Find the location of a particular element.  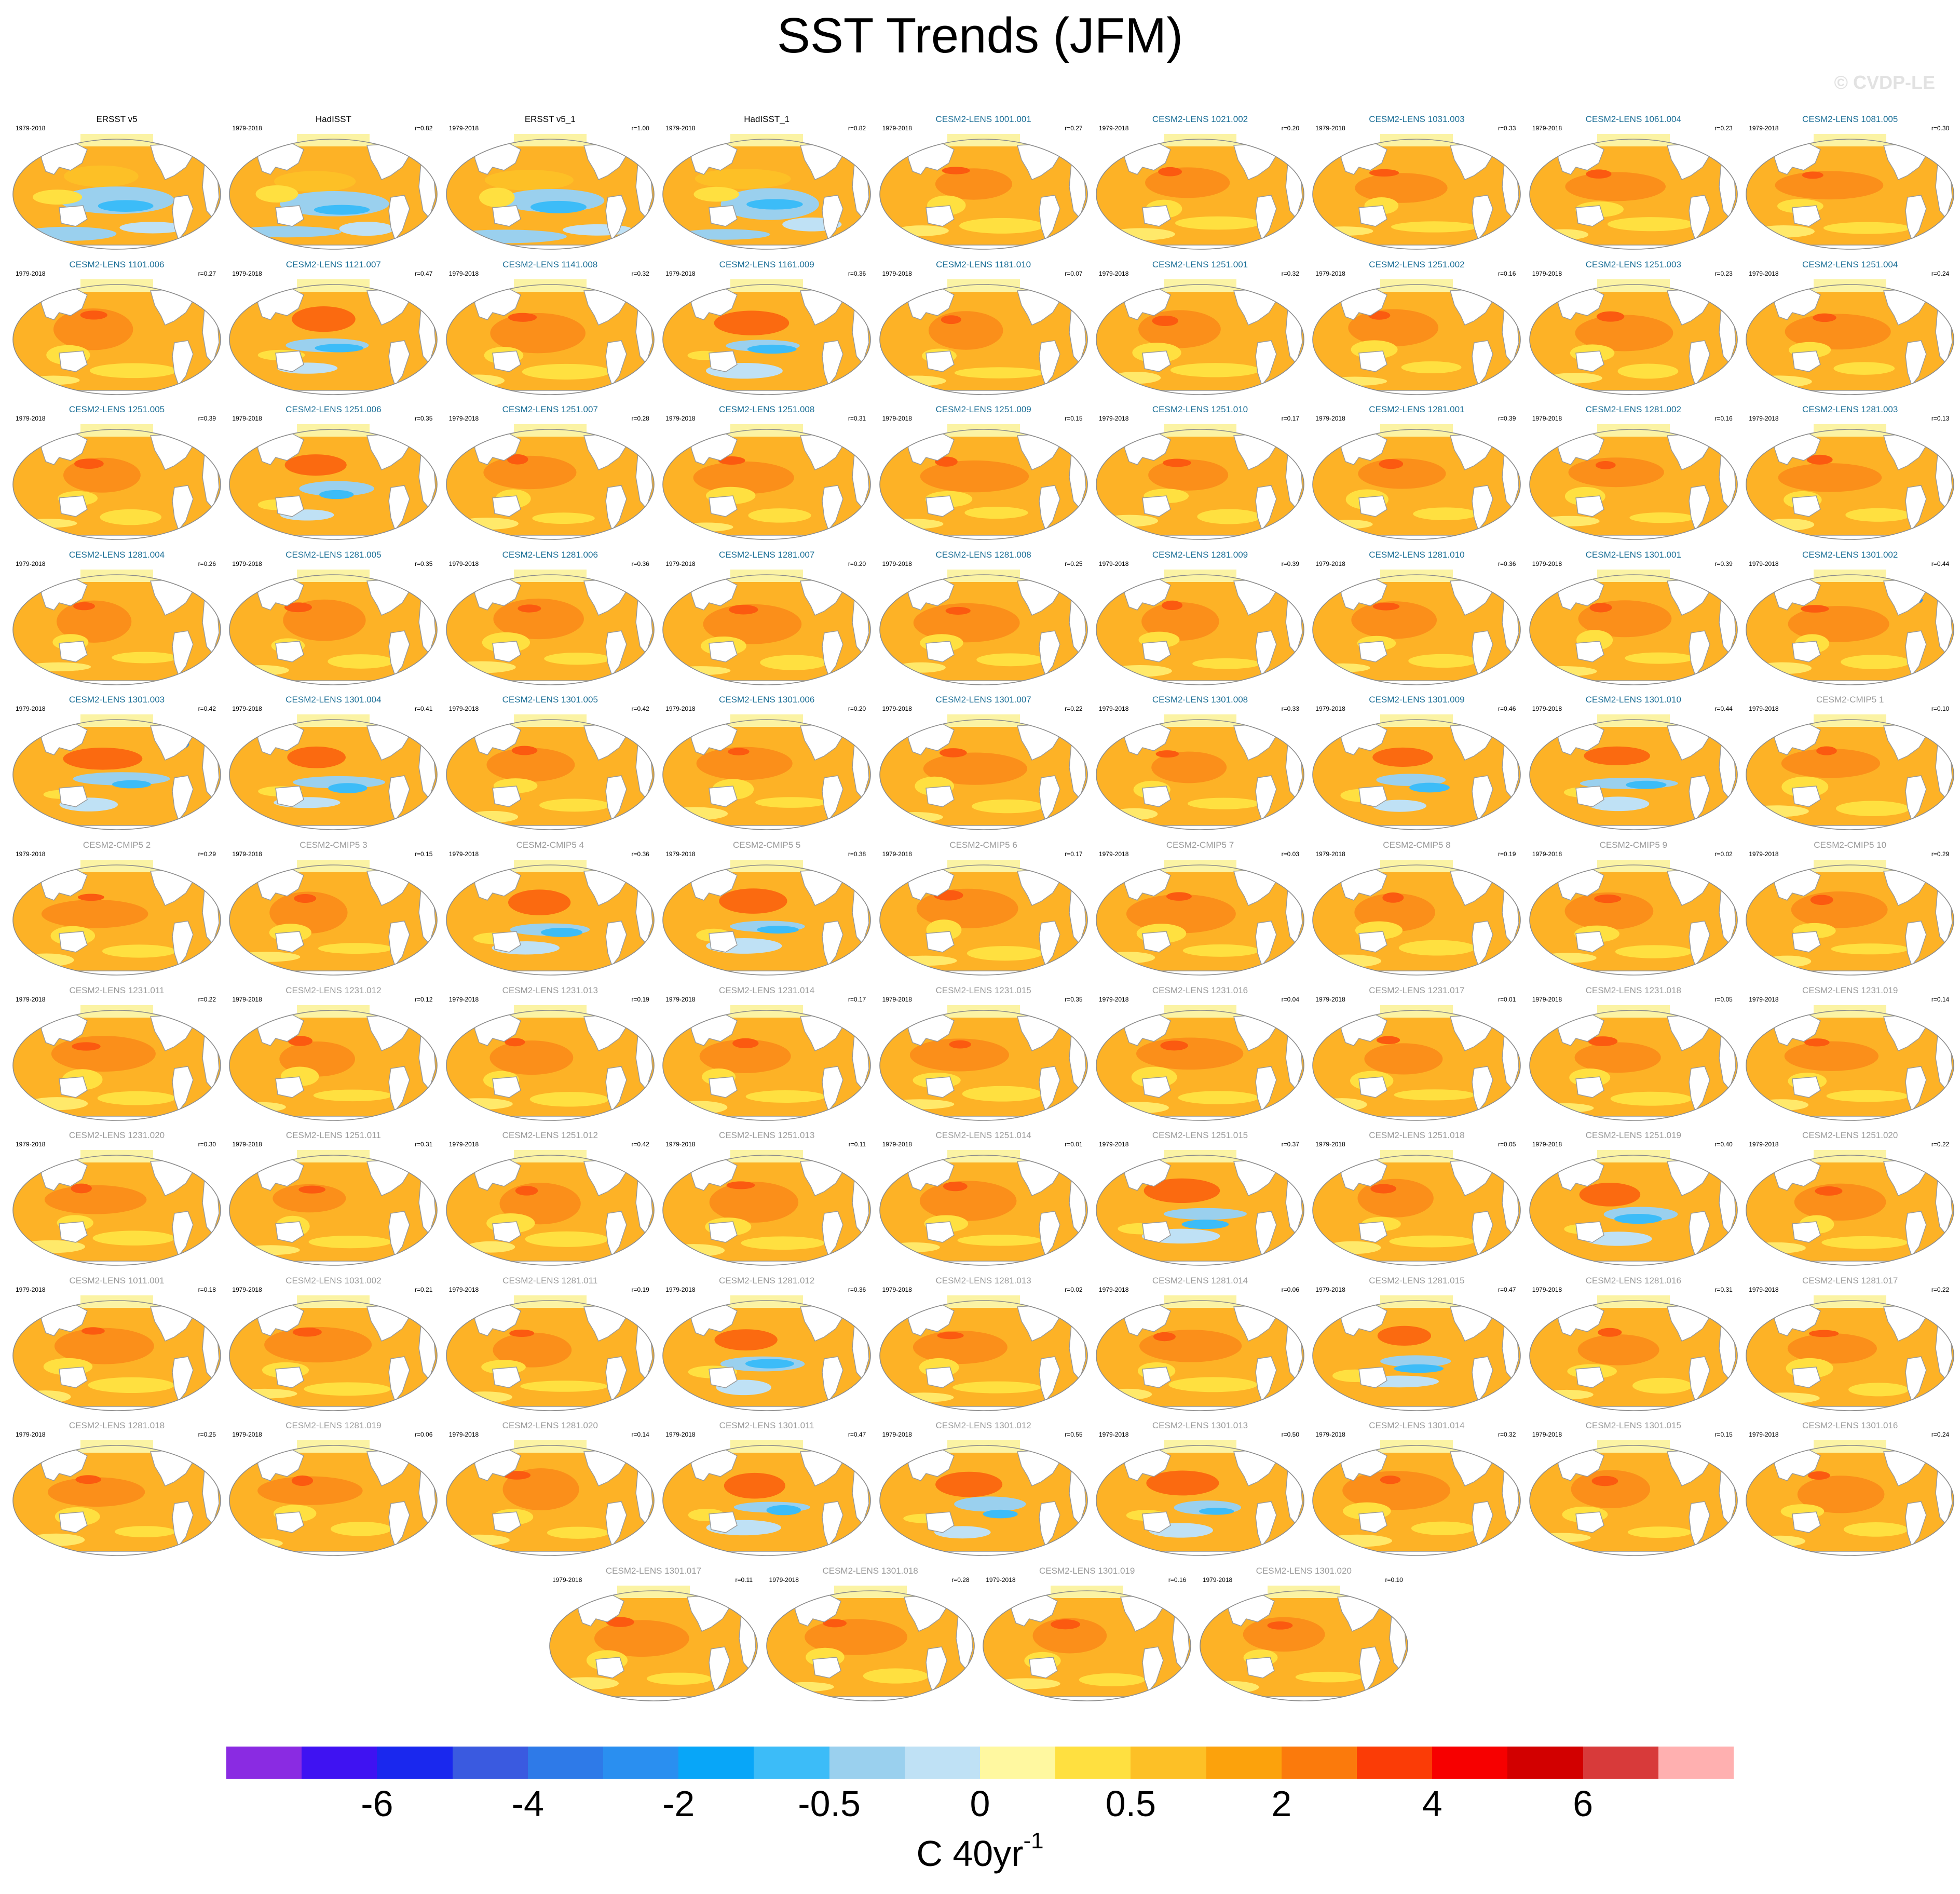

panel-title: CESM2-LENS 1281.019 is located at coordinates (333, 1425).